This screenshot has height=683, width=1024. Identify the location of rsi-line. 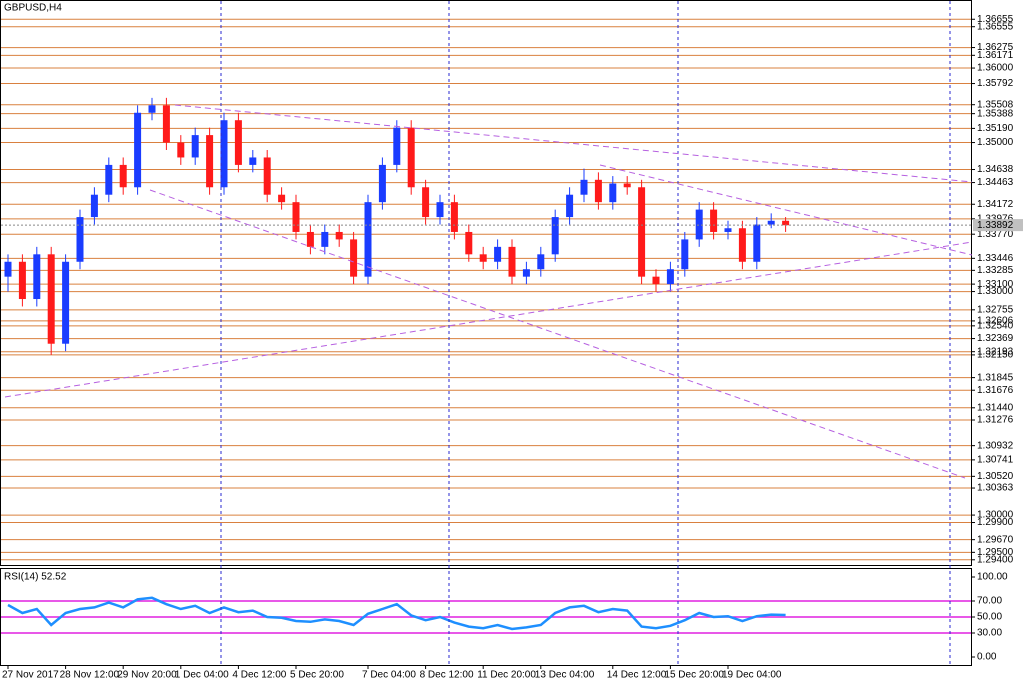
(396, 613).